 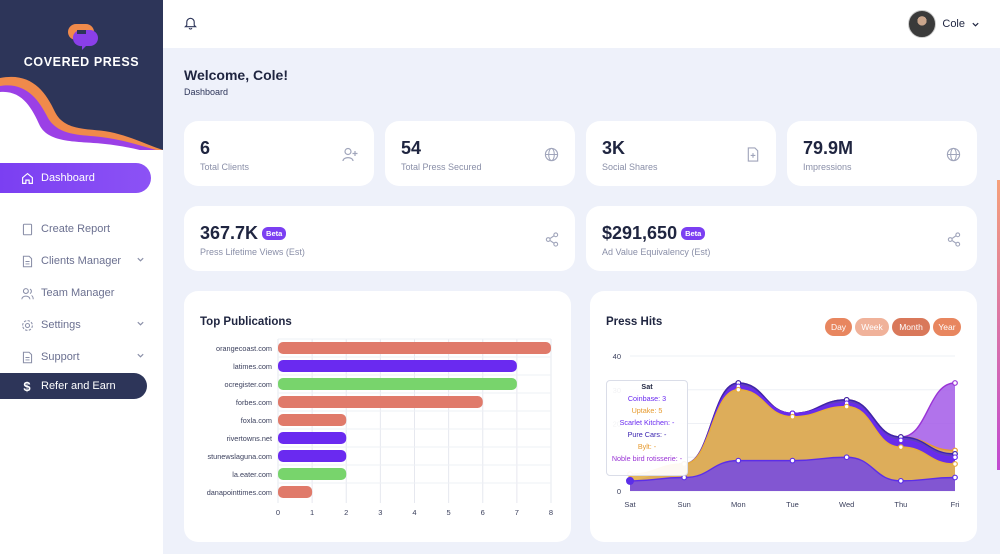 I want to click on sidebar-item-dashboard: Dashboard, so click(x=75, y=178).